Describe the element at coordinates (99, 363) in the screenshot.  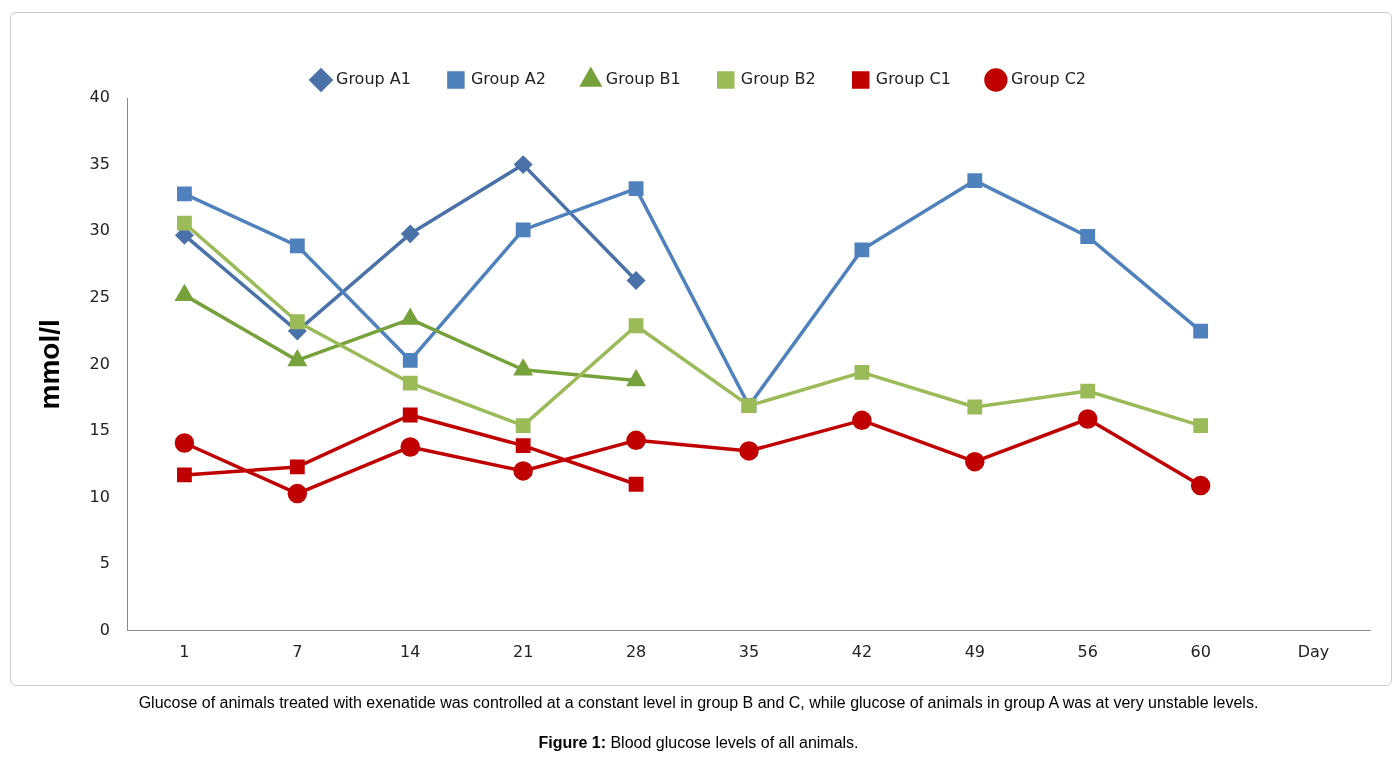
I see `y-tick-label: 20` at that location.